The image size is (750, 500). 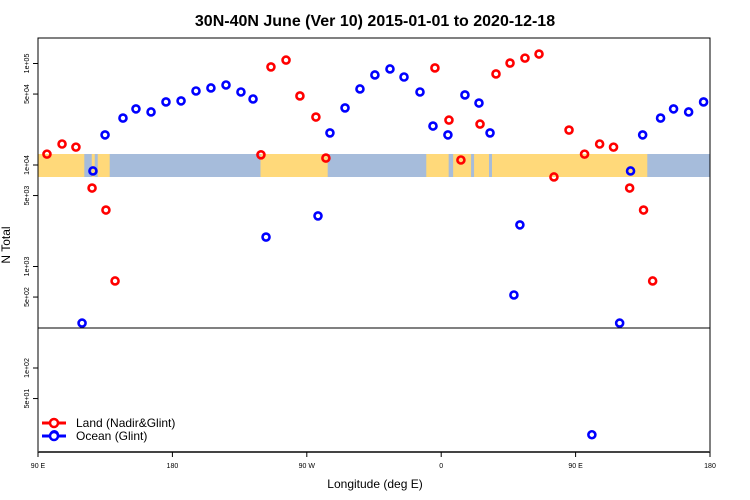 I want to click on legend-marker-land, so click(x=54, y=423).